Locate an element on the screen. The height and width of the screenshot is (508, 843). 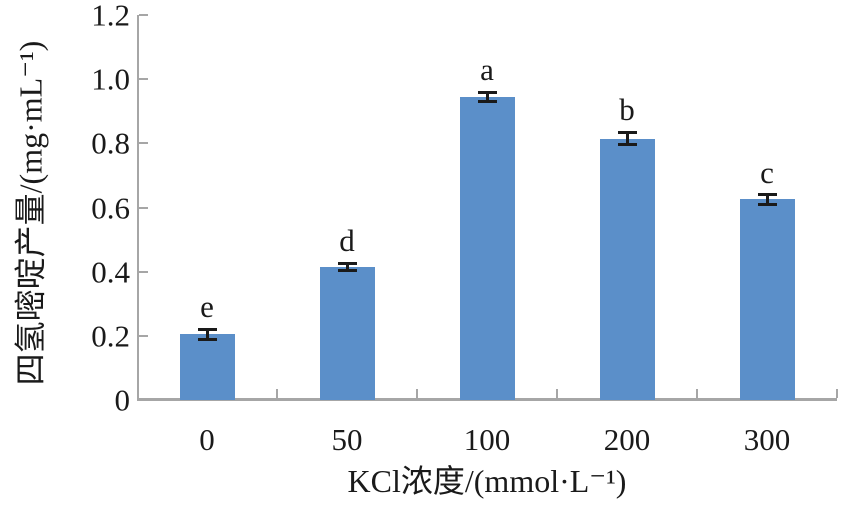
y-tick-label: 1.0 is located at coordinates (110, 79).